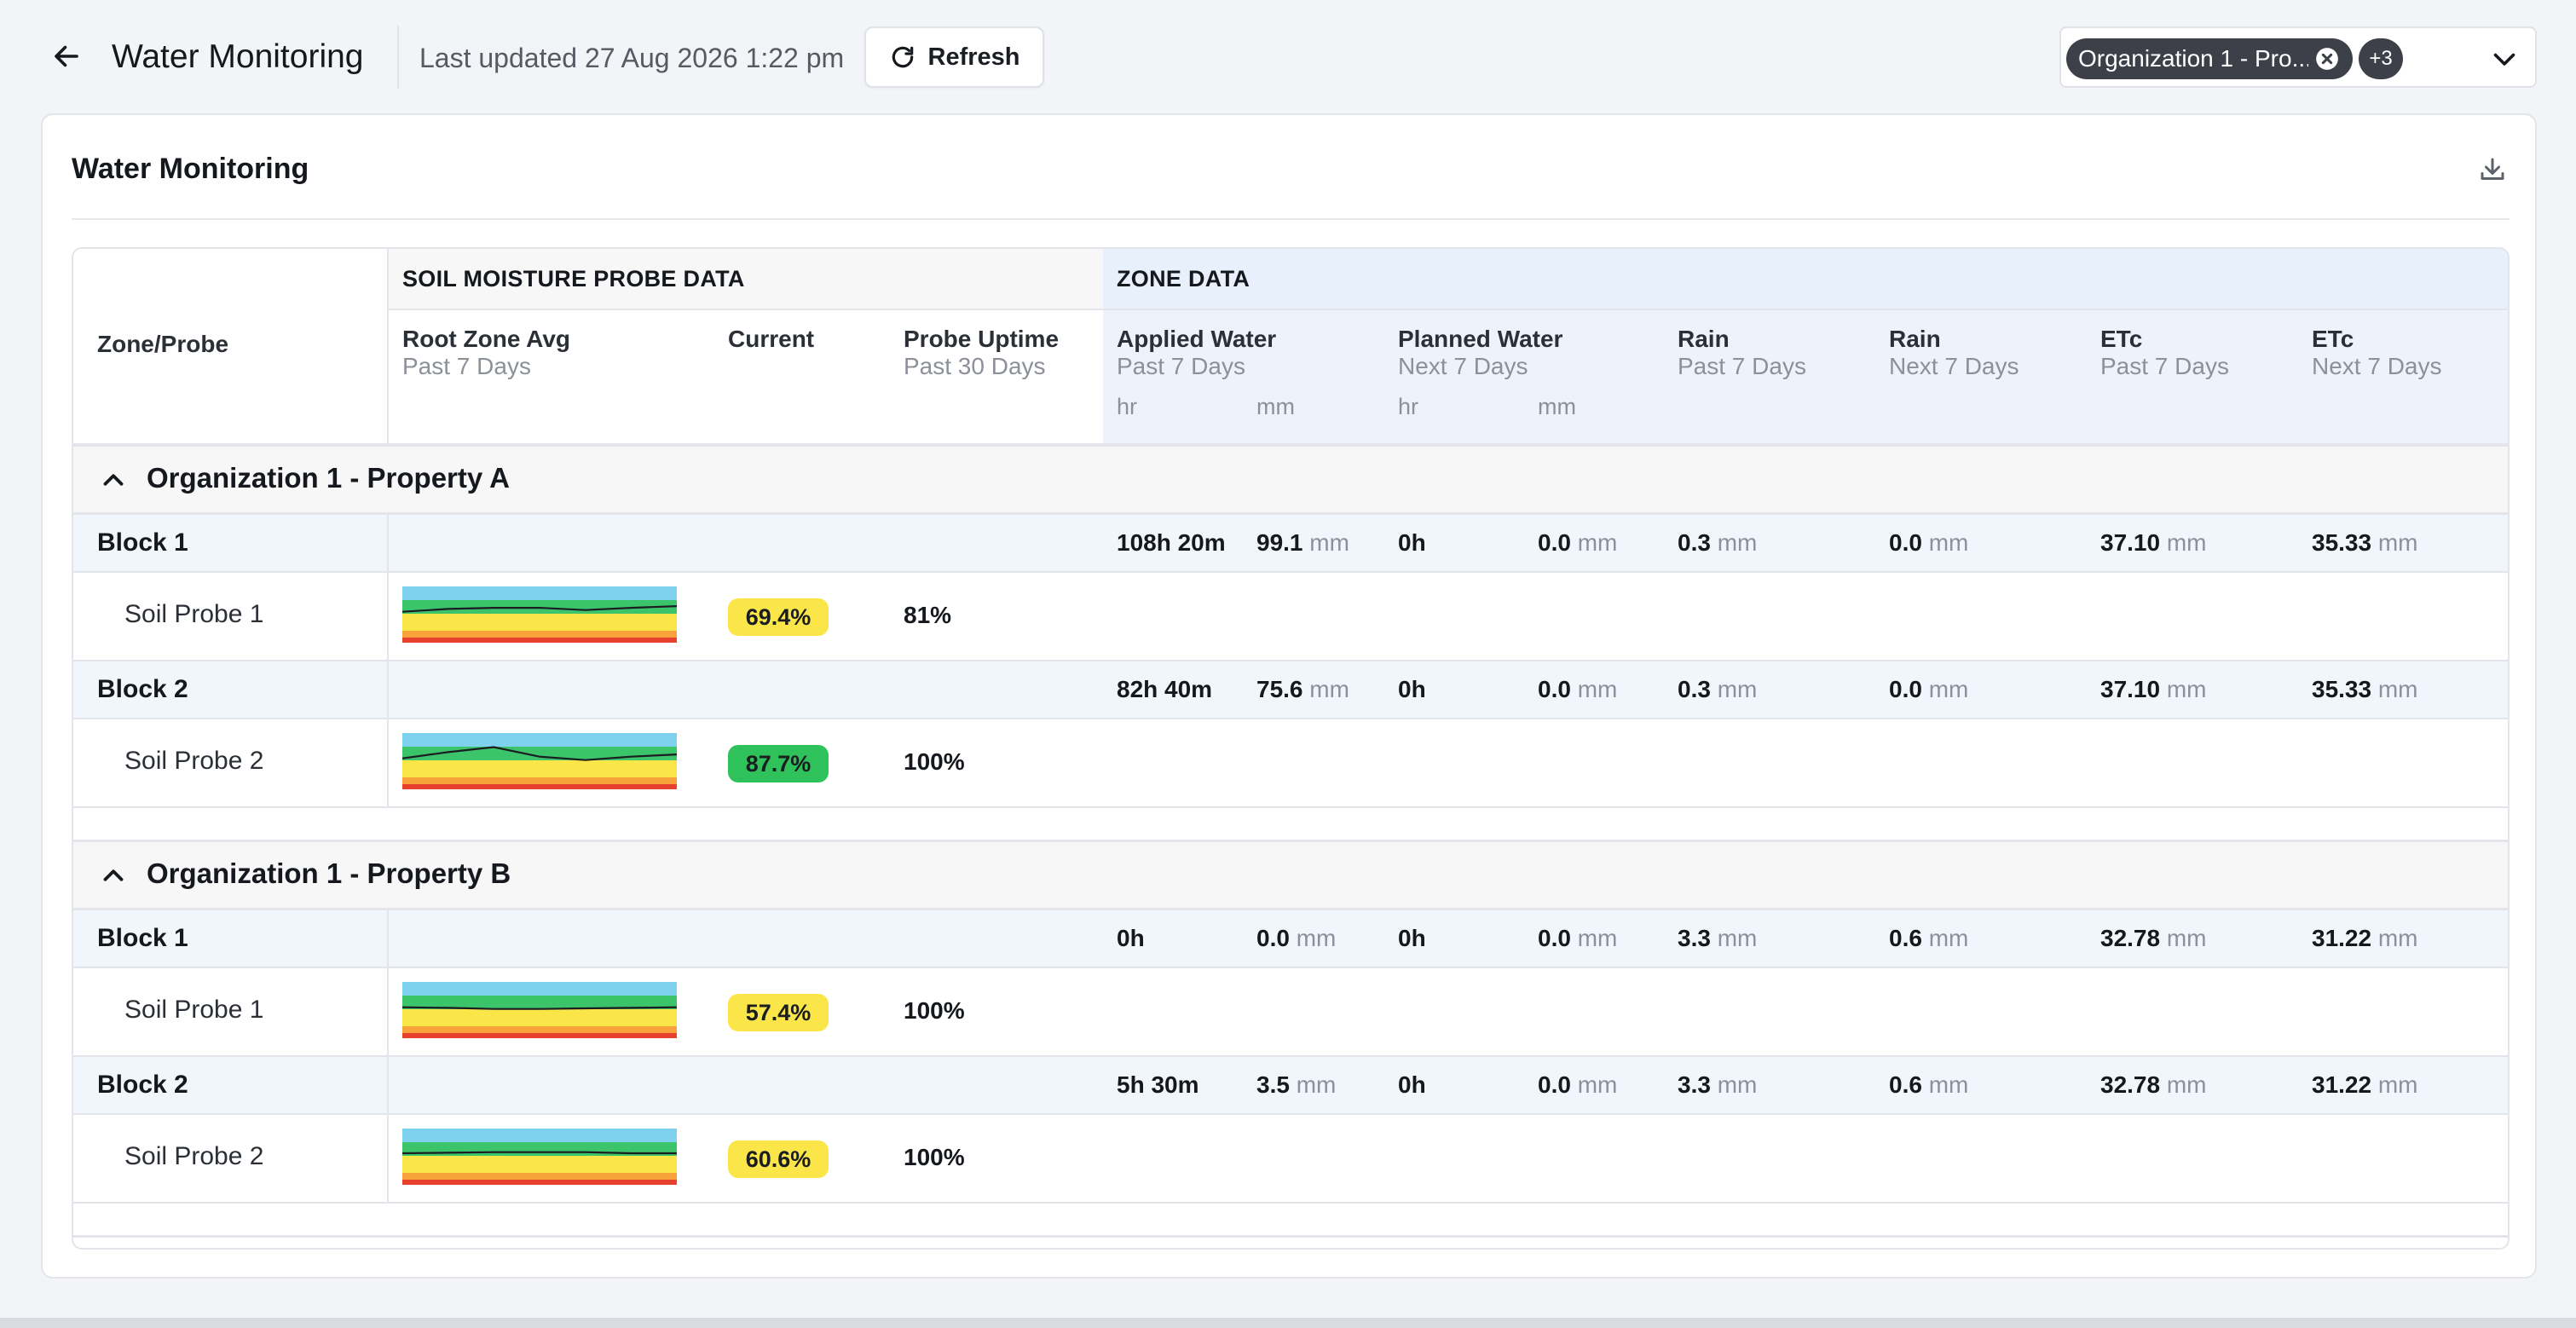 Image resolution: width=2576 pixels, height=1328 pixels. I want to click on col-current: Current, so click(771, 339).